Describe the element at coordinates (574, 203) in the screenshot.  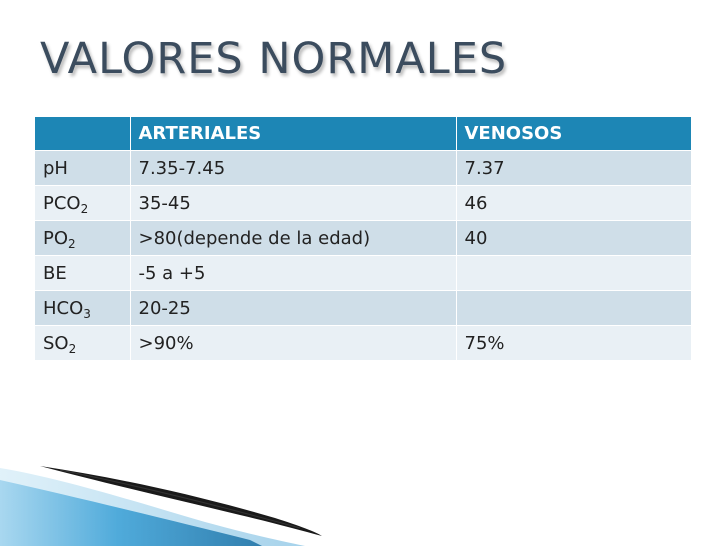
I see `venous-cell: 46` at that location.